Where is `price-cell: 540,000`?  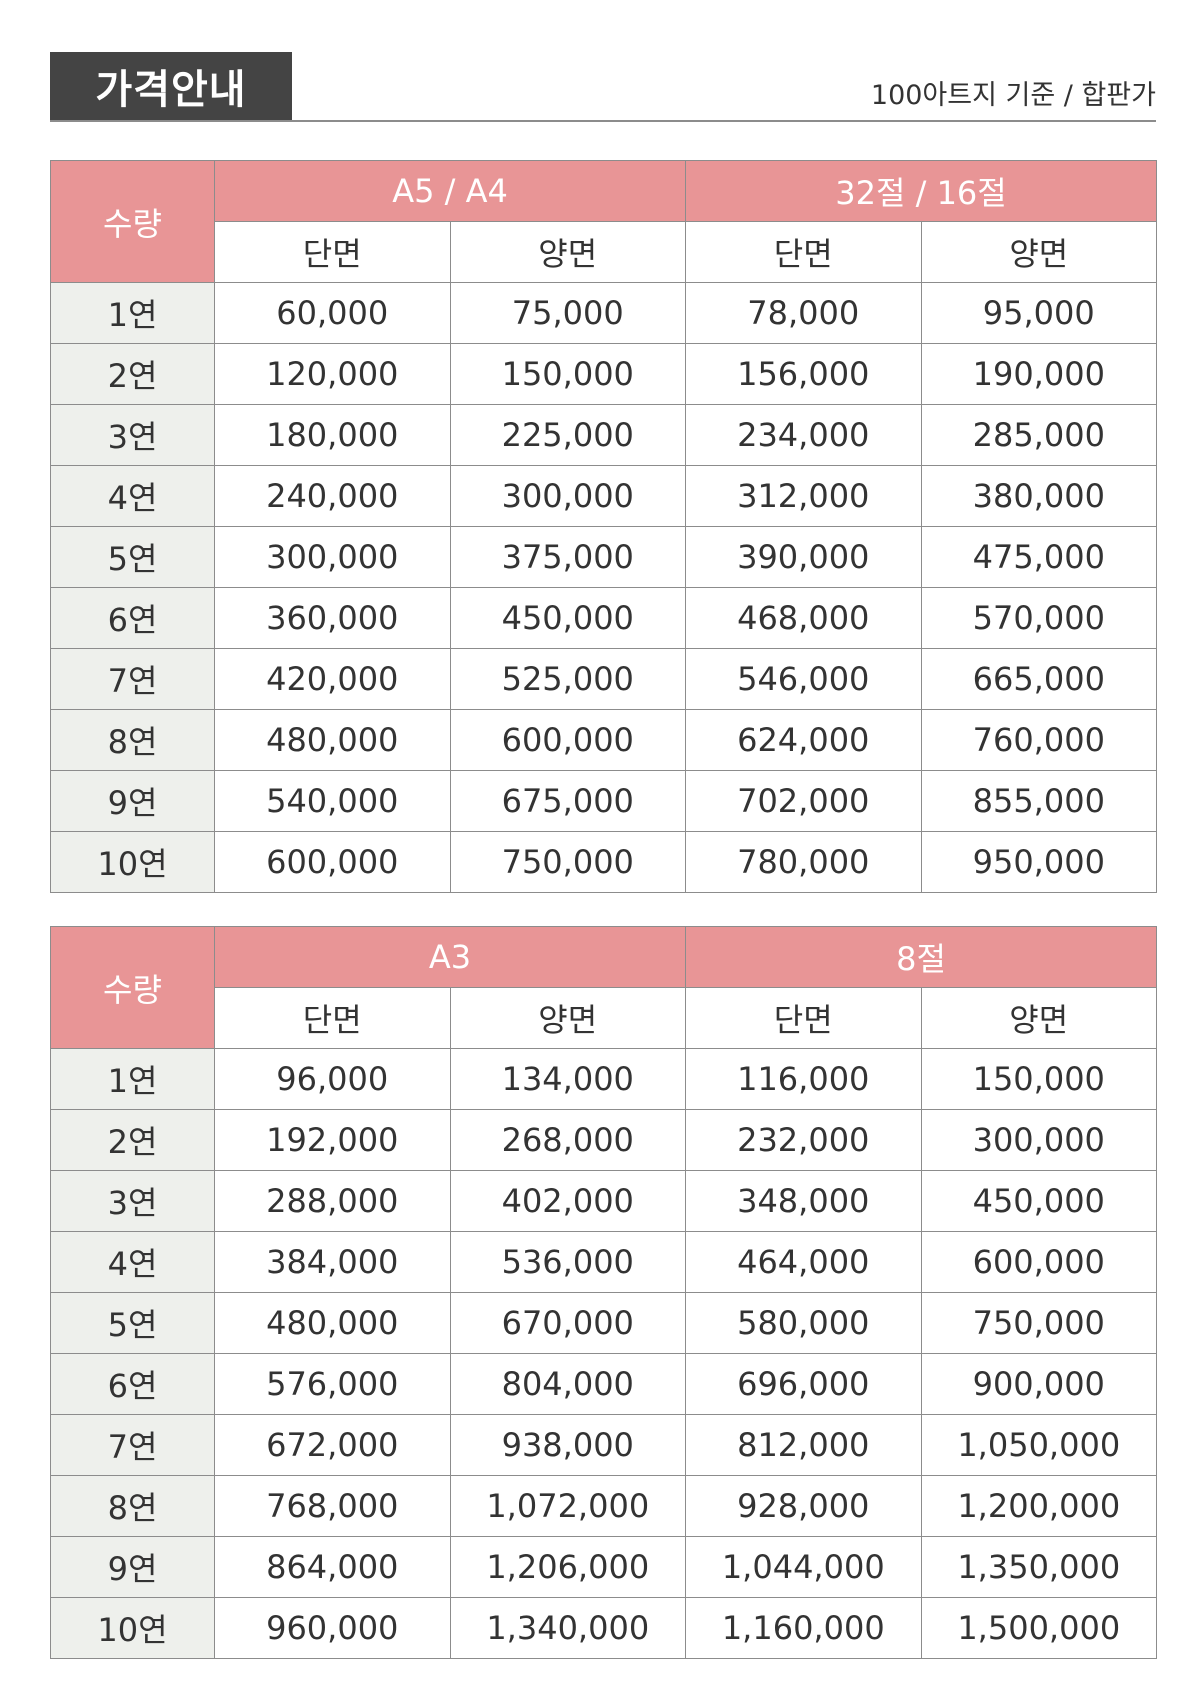 price-cell: 540,000 is located at coordinates (332, 801).